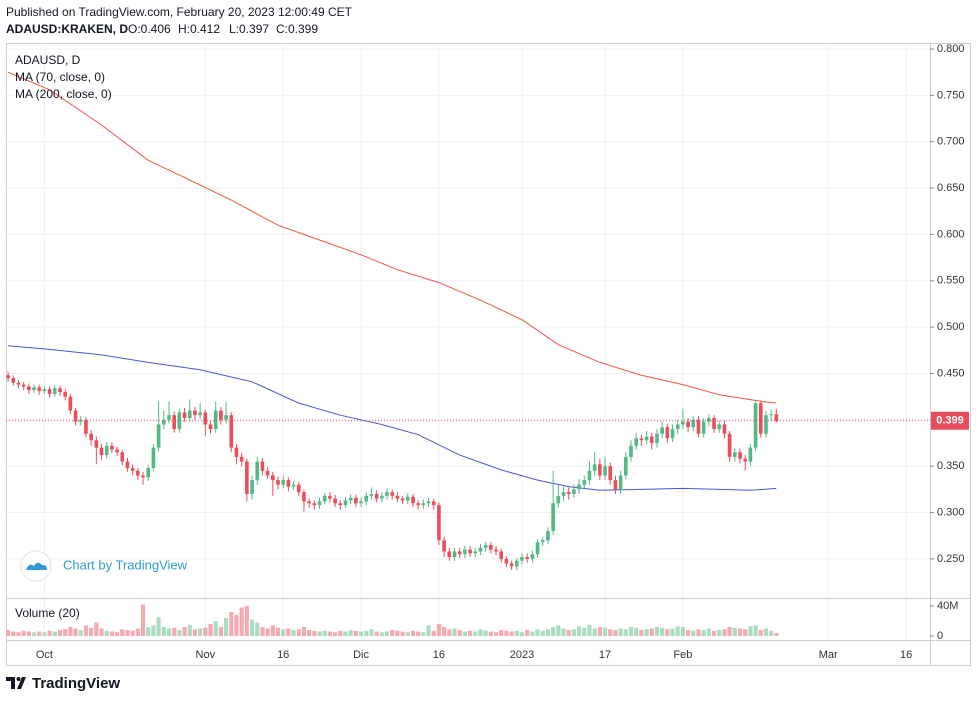 The image size is (978, 702). What do you see at coordinates (48, 60) in the screenshot?
I see `symbol-legend: ADAUSD, D` at bounding box center [48, 60].